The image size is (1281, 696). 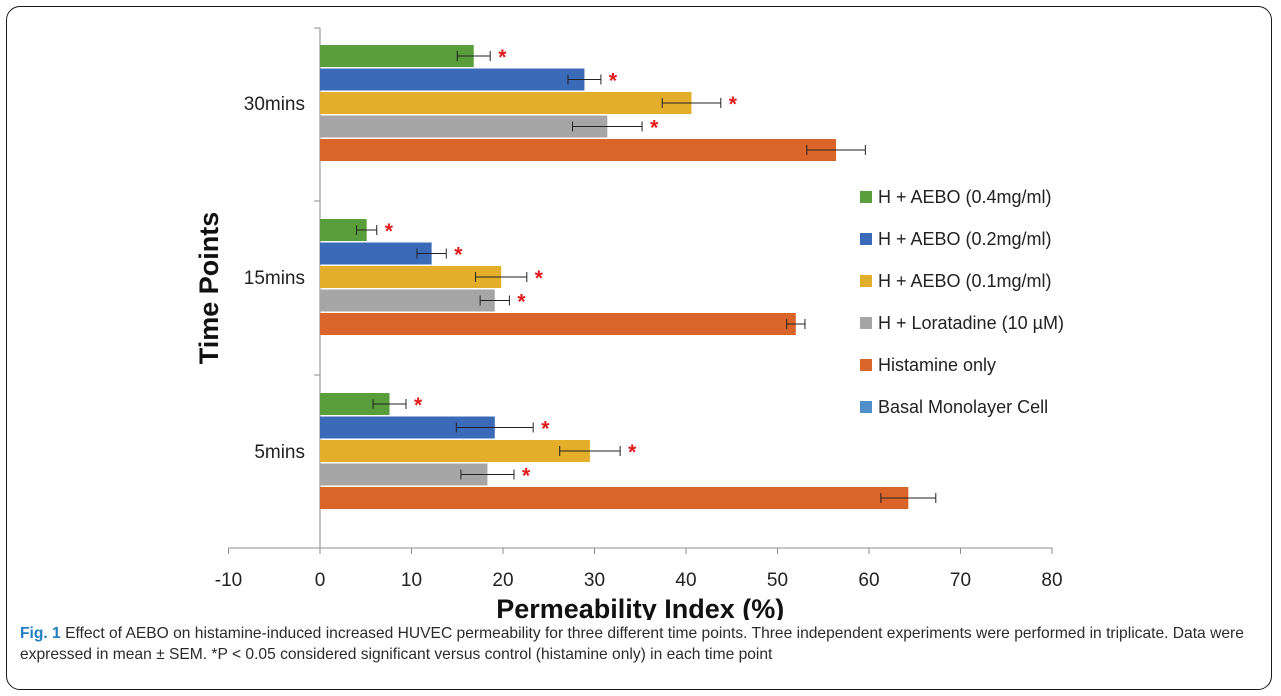 What do you see at coordinates (868, 580) in the screenshot?
I see `x-tick-label: 60` at bounding box center [868, 580].